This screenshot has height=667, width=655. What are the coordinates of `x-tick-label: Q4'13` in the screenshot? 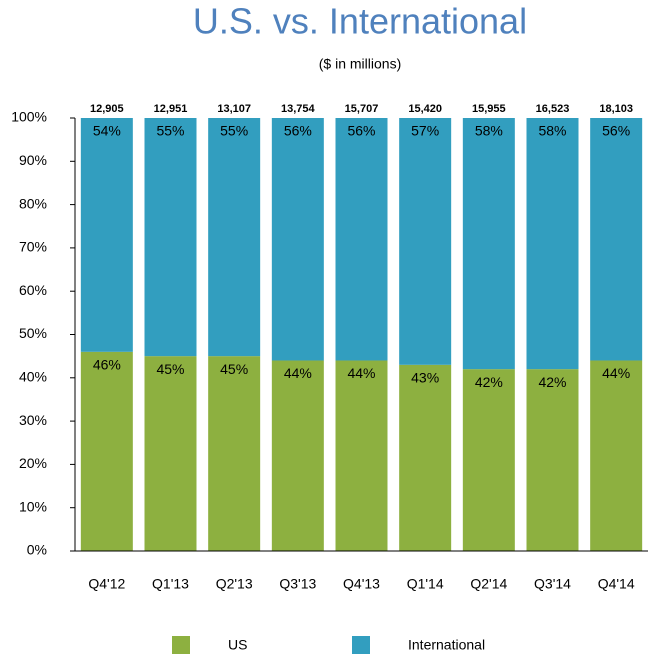 It's located at (361, 584).